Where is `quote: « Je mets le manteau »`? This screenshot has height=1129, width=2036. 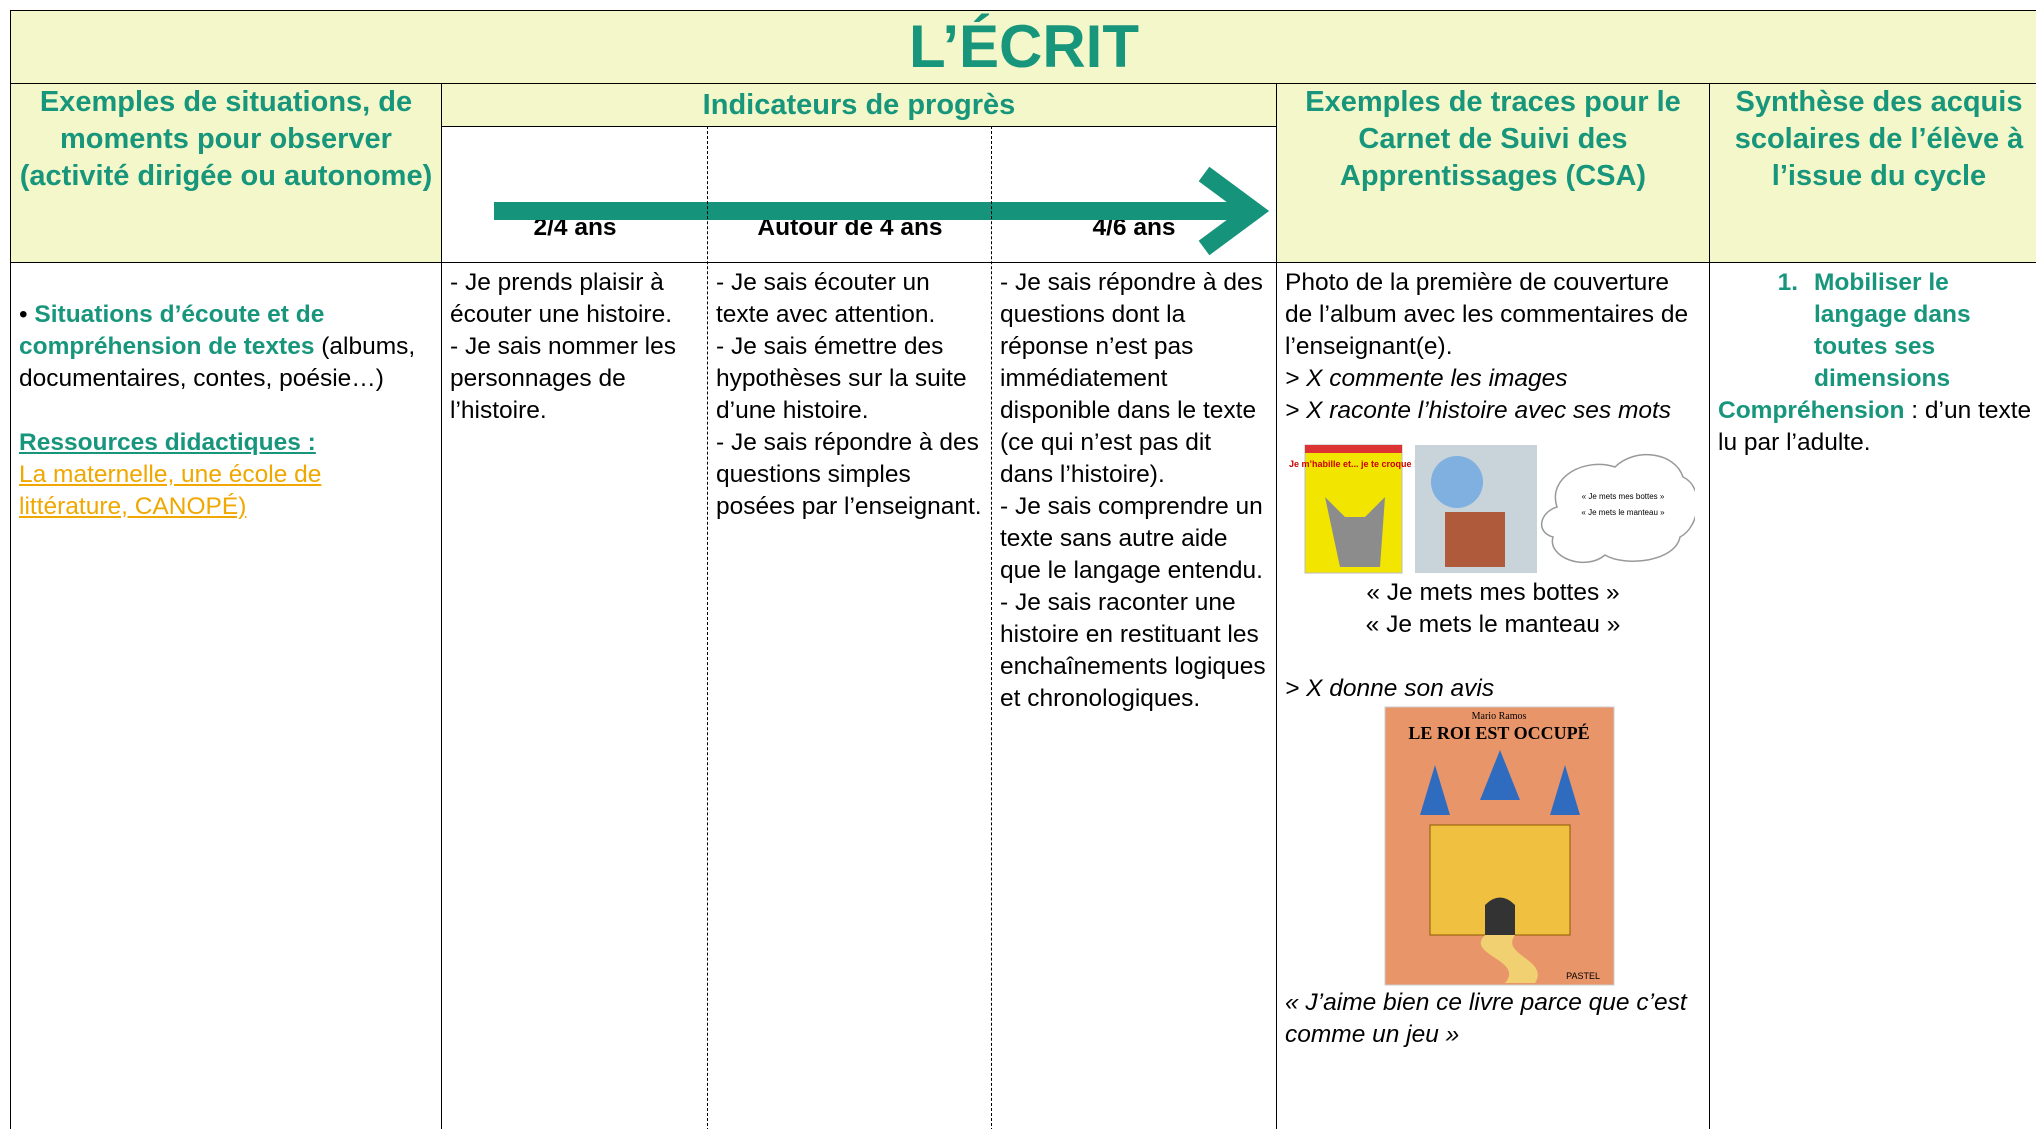
quote: « Je mets le manteau » is located at coordinates (1493, 624).